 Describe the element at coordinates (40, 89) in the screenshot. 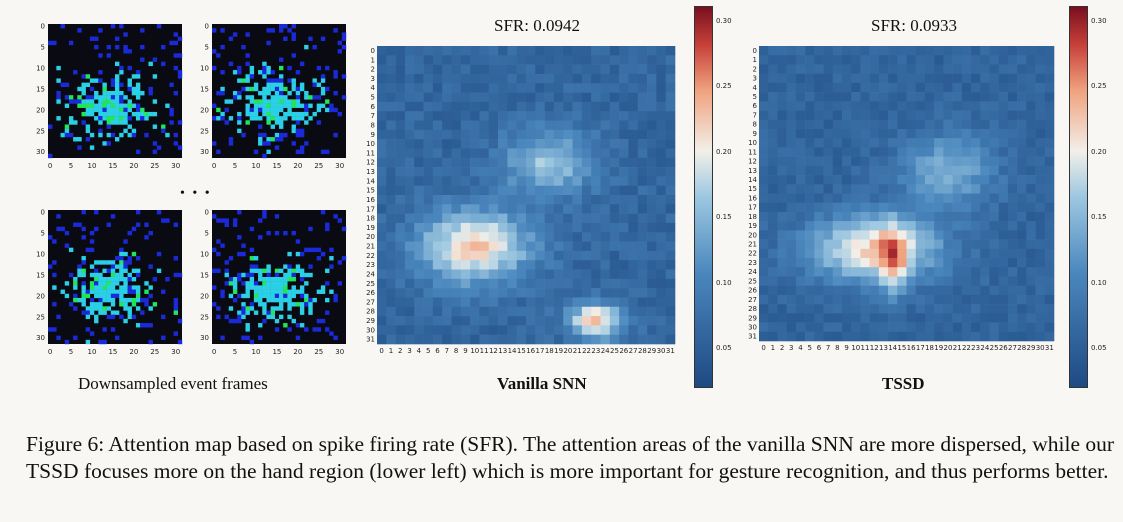

I see `event-y-tick: 15` at that location.